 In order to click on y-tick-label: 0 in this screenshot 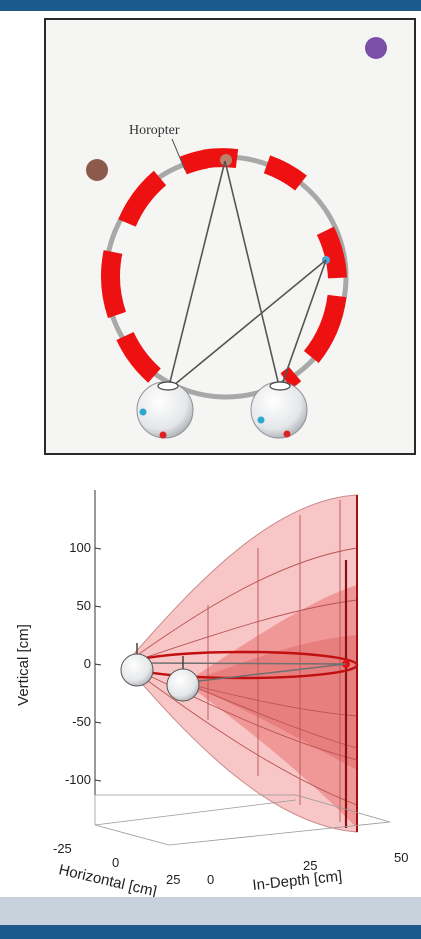, I will do `click(87, 663)`.